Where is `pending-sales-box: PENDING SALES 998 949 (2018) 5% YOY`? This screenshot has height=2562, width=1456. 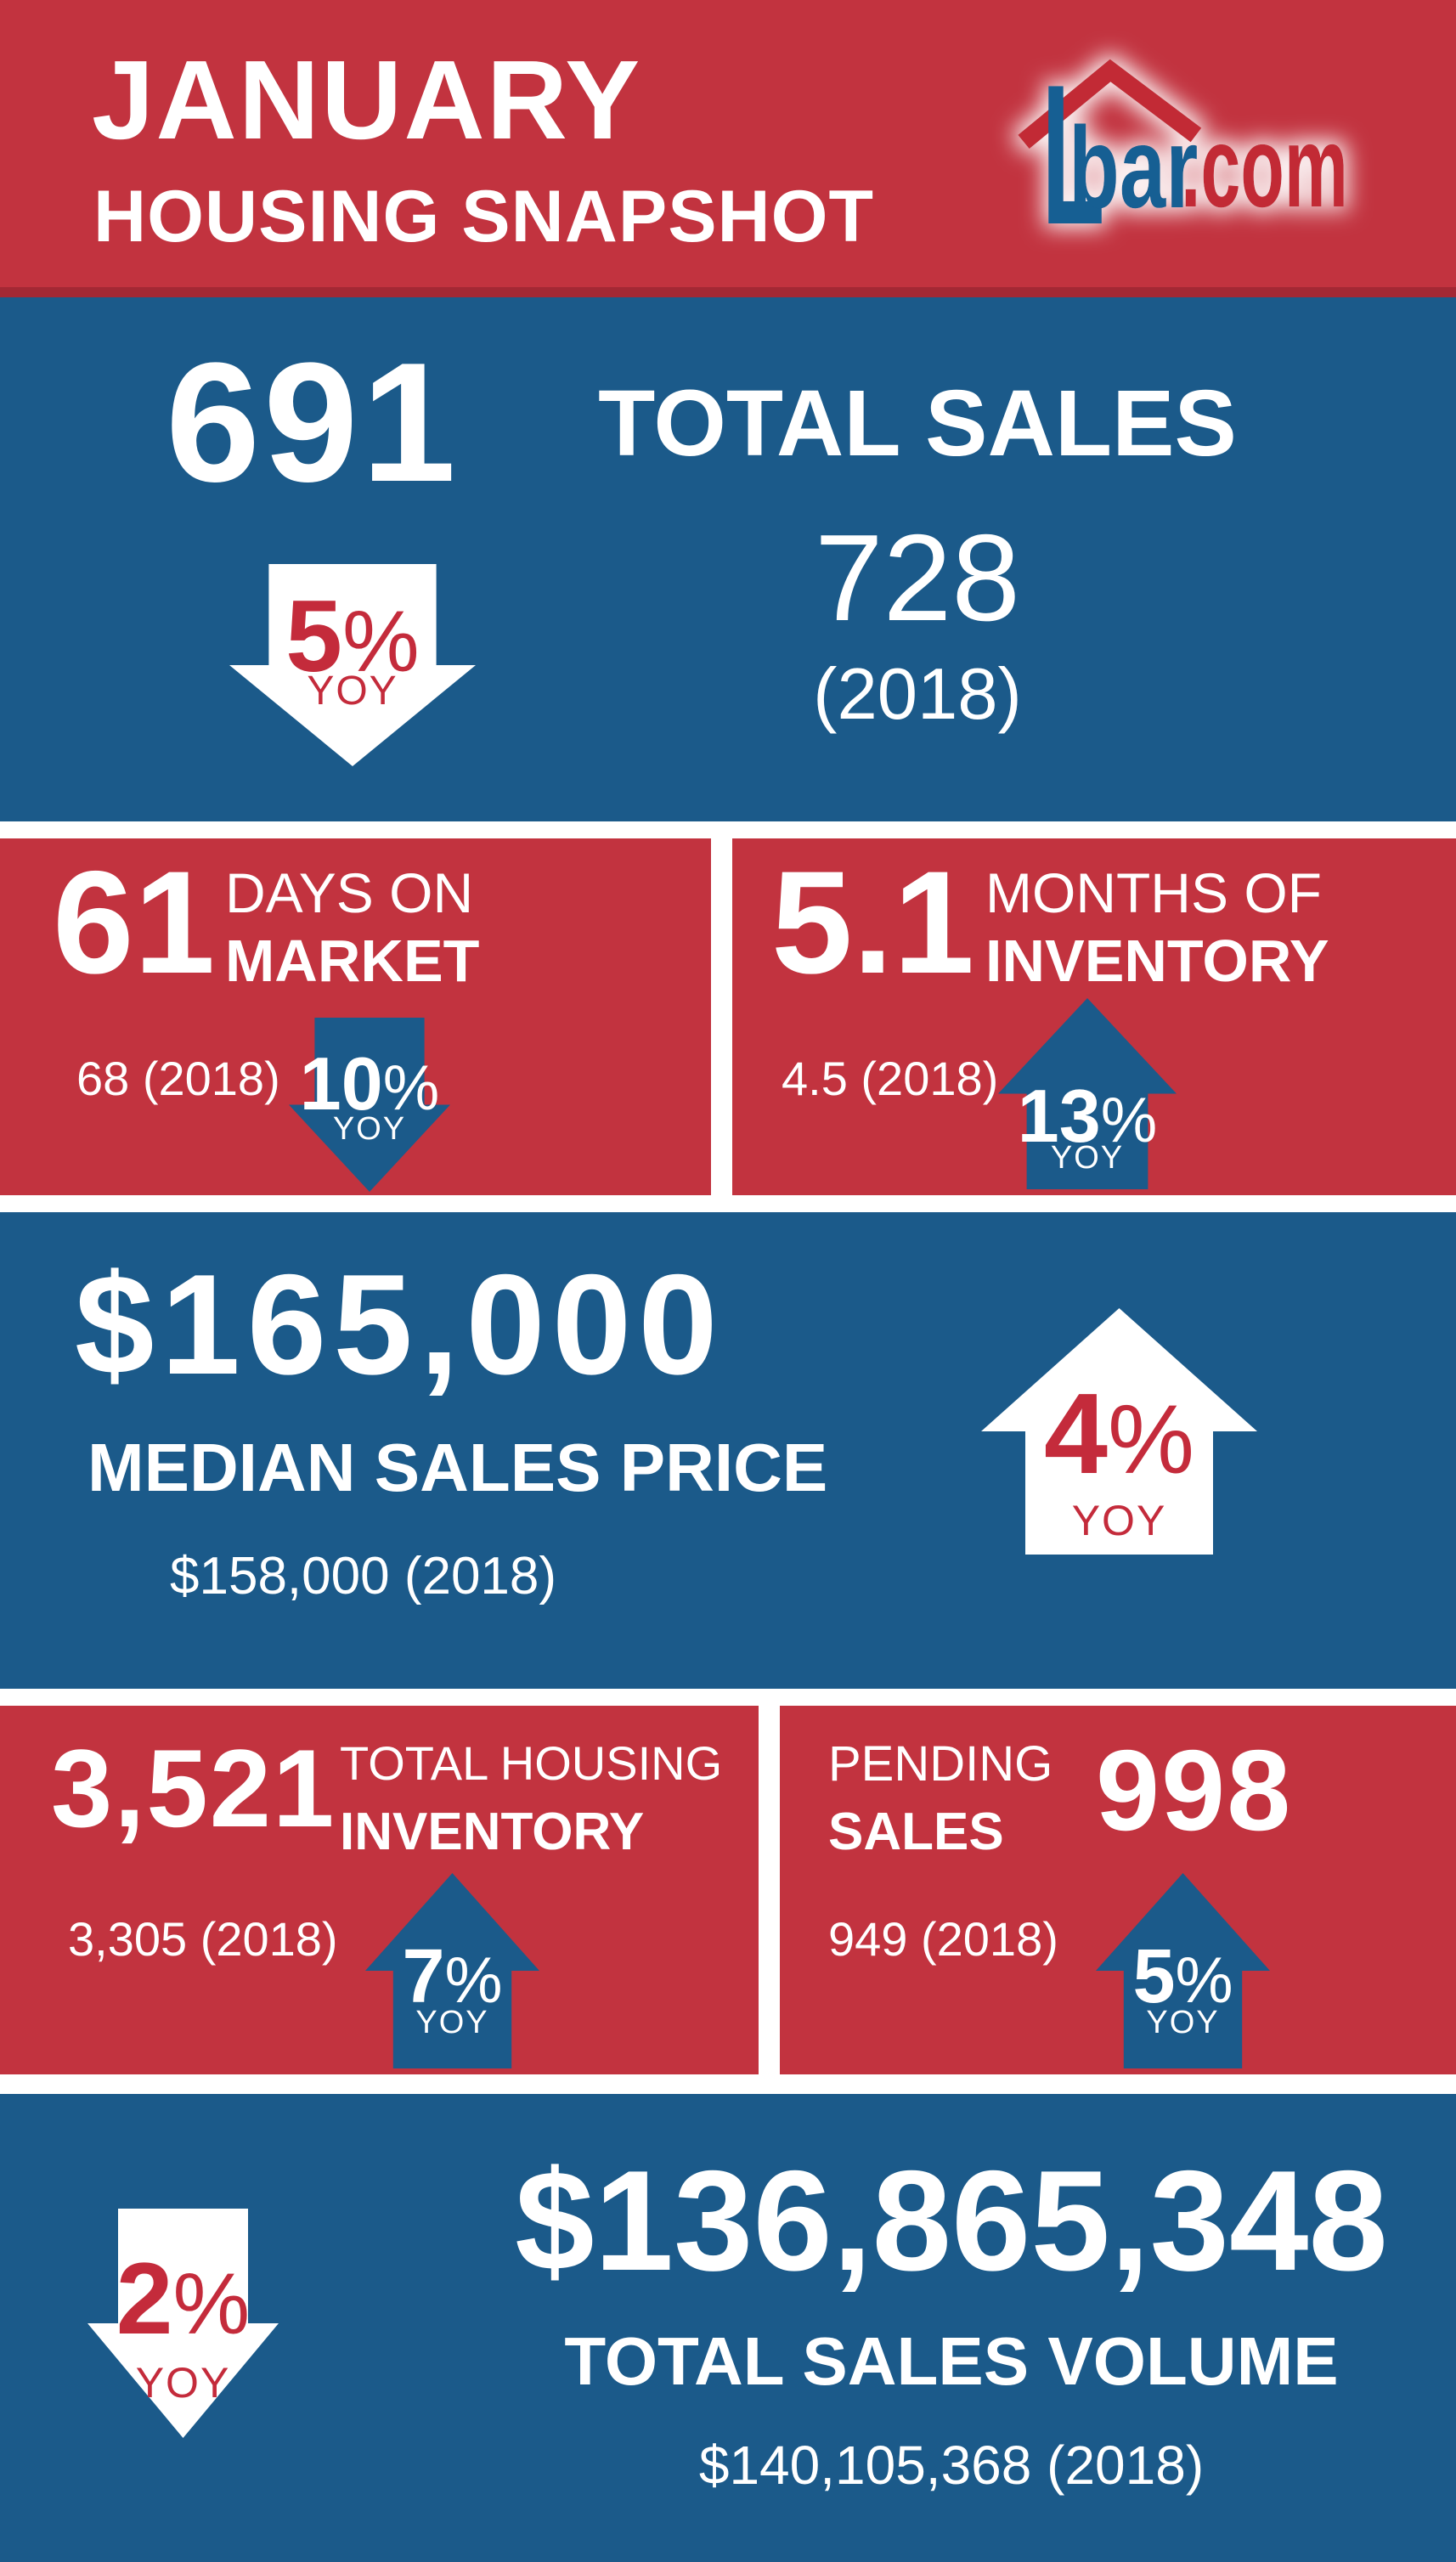 pending-sales-box: PENDING SALES 998 949 (2018) 5% YOY is located at coordinates (1118, 1890).